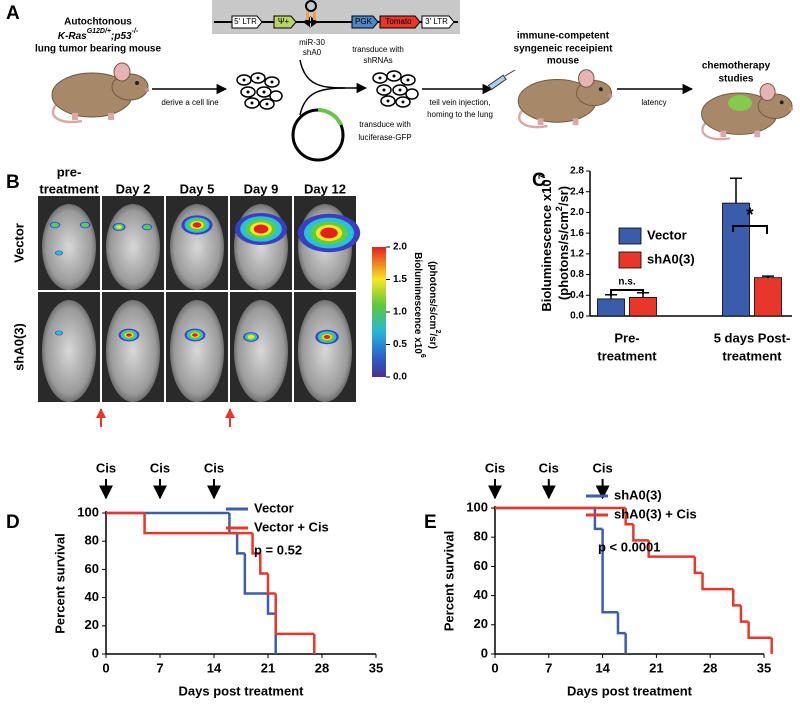 Image resolution: width=800 pixels, height=707 pixels. I want to click on text-part: K-Ras, so click(72, 36).